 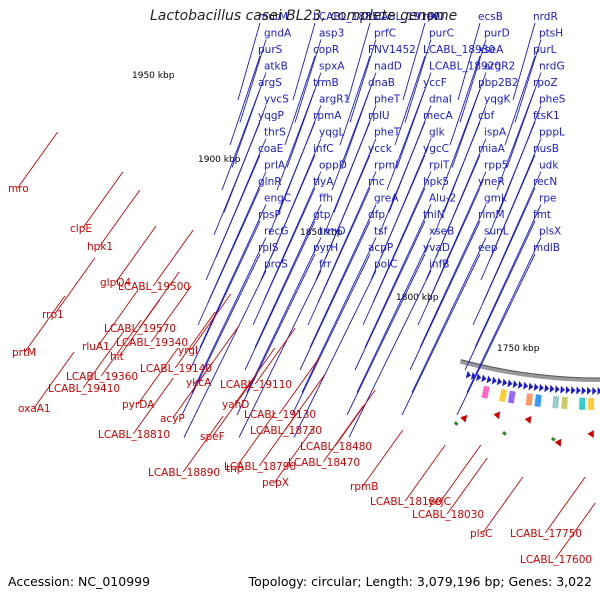 I want to click on gene-label-reverse: yrgI, so click(x=188, y=351).